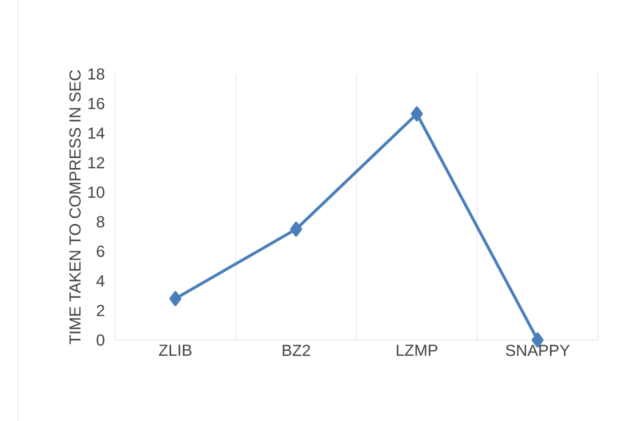 This screenshot has width=628, height=421. Describe the element at coordinates (100, 310) in the screenshot. I see `y-tick-label: 2` at that location.